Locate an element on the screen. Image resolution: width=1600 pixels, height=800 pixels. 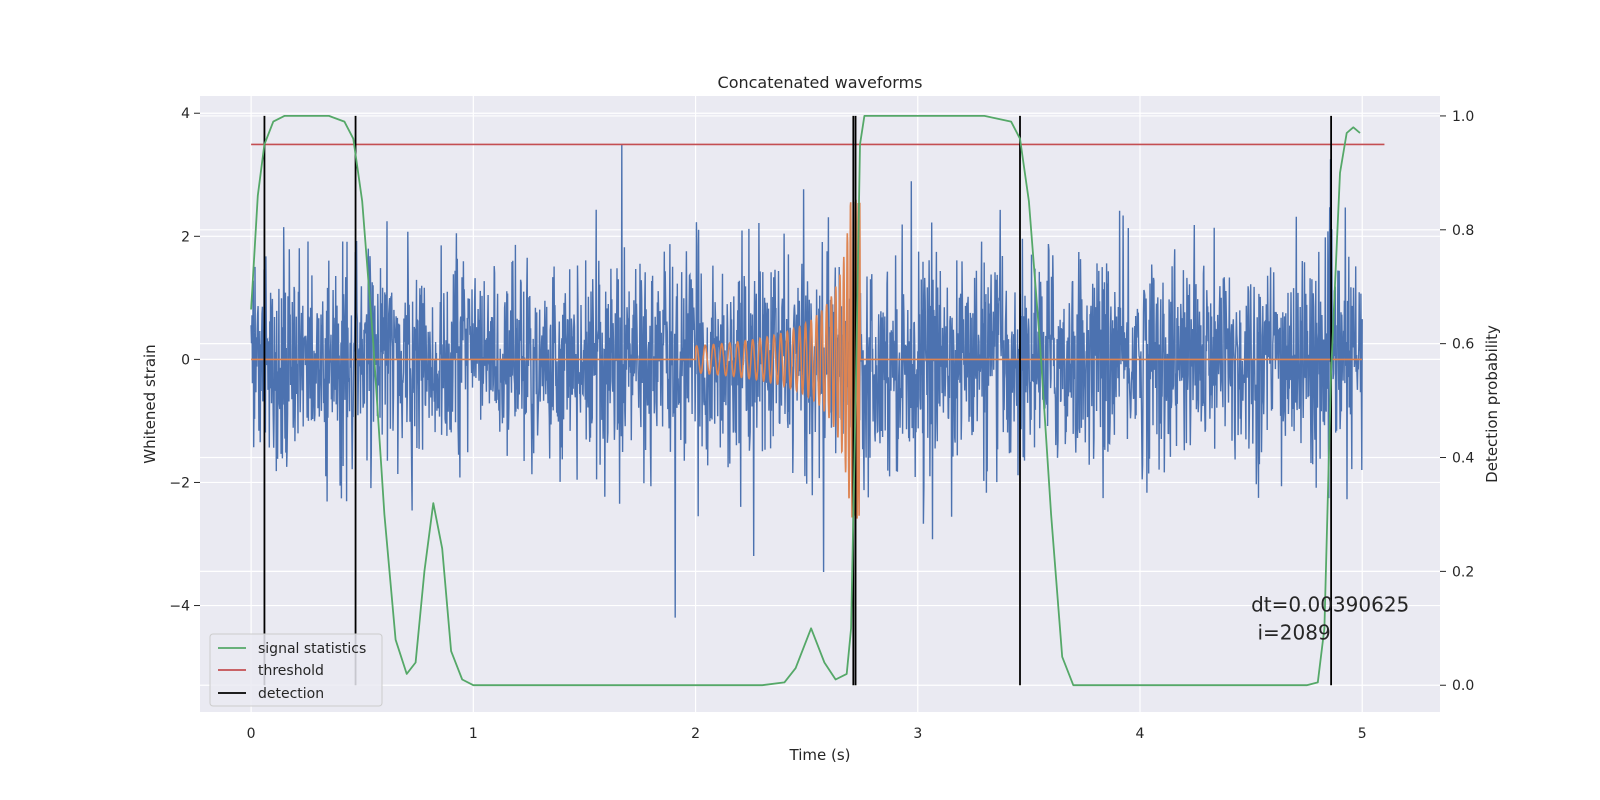
y2-tick-label: 0.4 is located at coordinates (1463, 459).